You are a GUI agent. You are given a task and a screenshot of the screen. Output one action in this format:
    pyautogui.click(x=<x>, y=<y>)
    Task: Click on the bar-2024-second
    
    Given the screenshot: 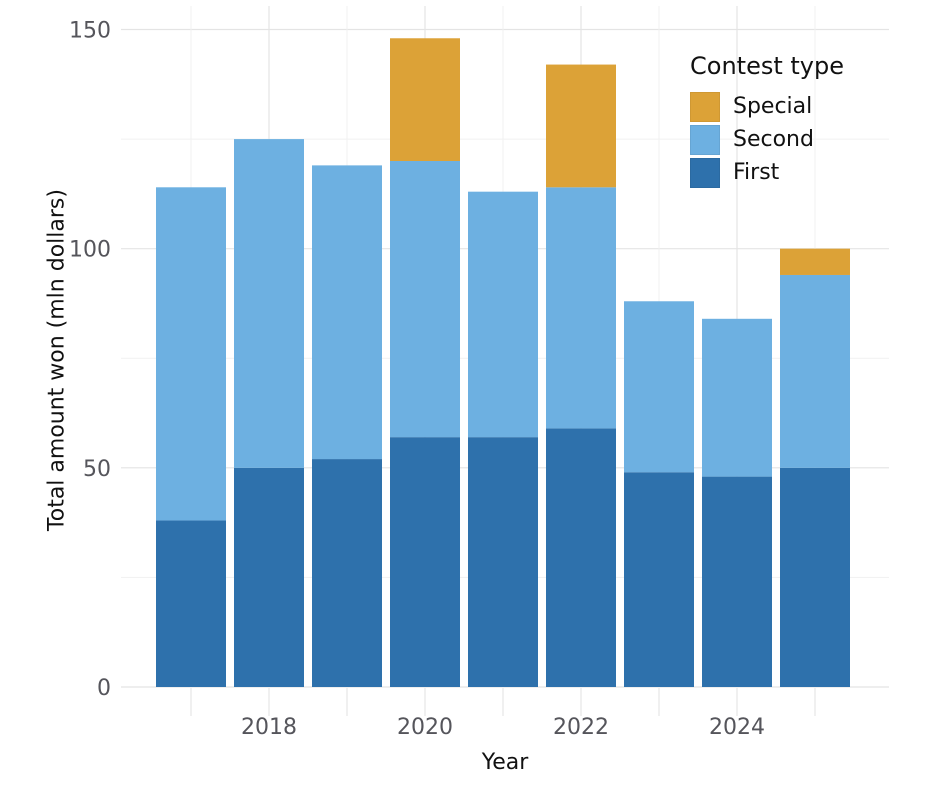 What is the action you would take?
    pyautogui.click(x=737, y=397)
    